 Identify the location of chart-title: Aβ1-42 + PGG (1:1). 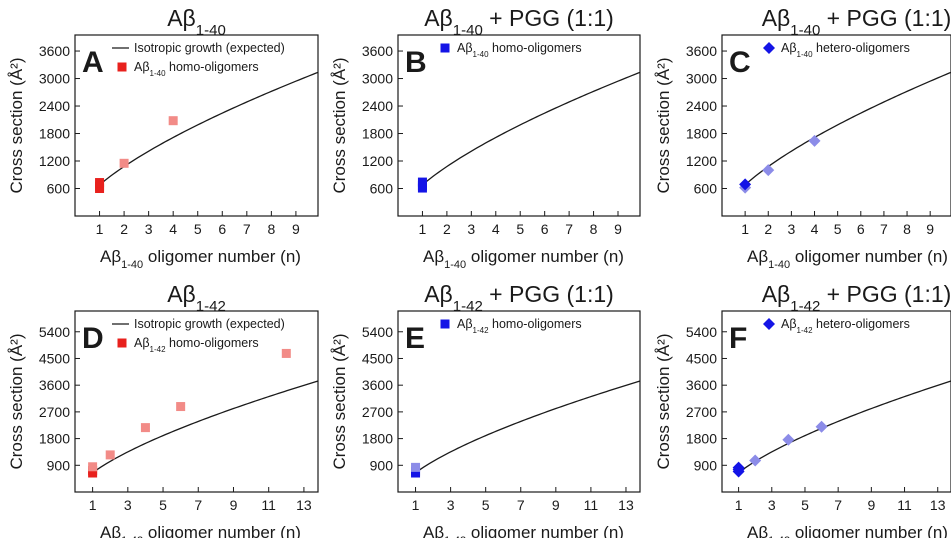
(856, 298).